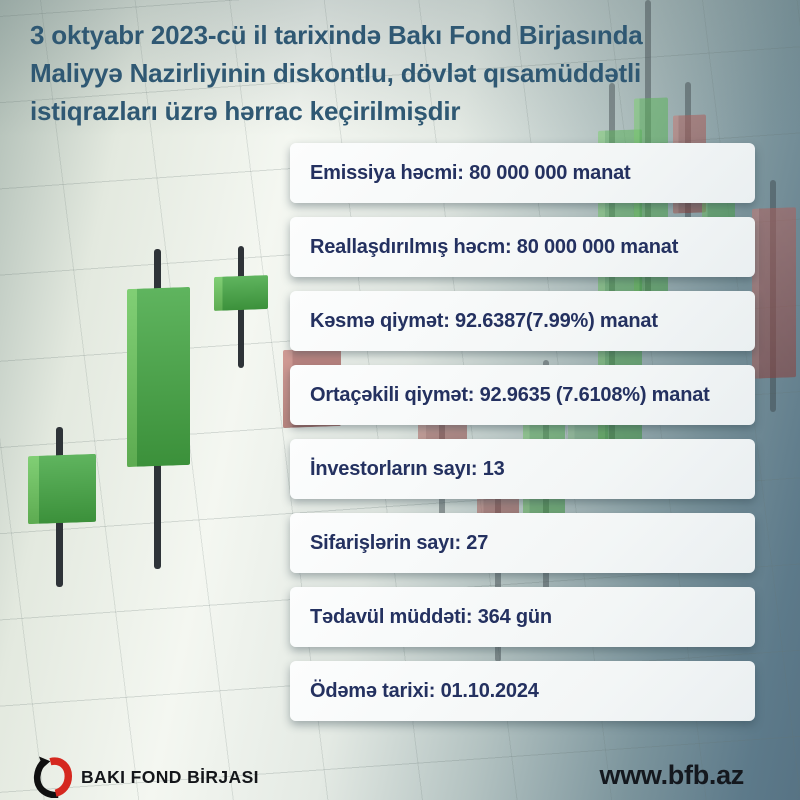 This screenshot has width=800, height=800. I want to click on card-text: Reallaşdırılmış həcm: 80 000 000 manat, so click(494, 246).